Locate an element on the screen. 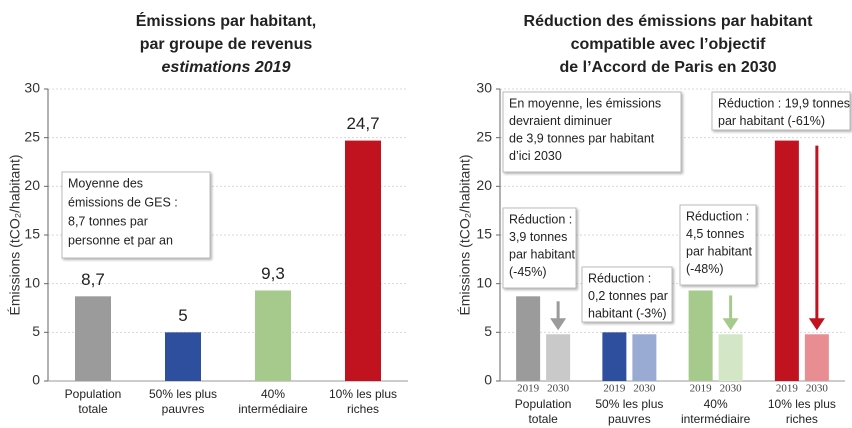 The height and width of the screenshot is (428, 852). chart-title: par groupe de revenus is located at coordinates (226, 44).